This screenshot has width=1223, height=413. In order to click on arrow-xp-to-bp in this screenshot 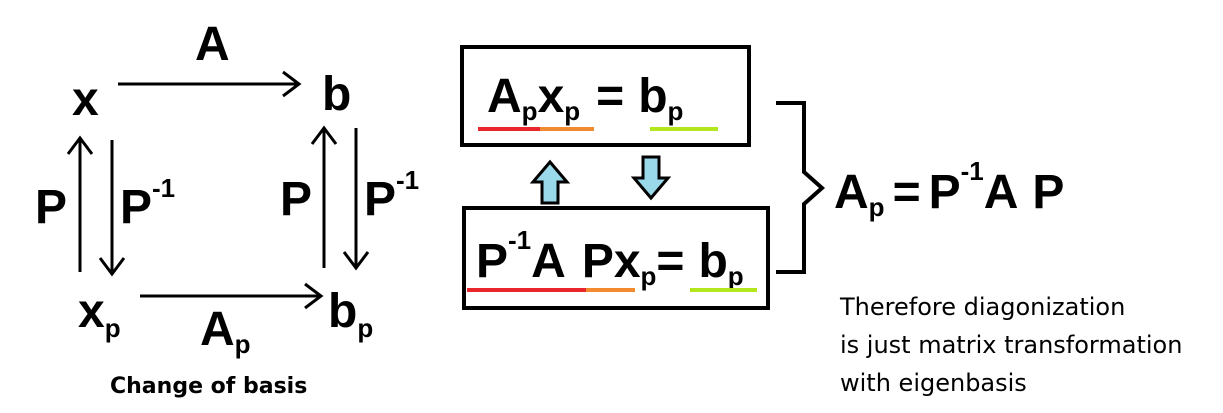, I will do `click(232, 296)`.